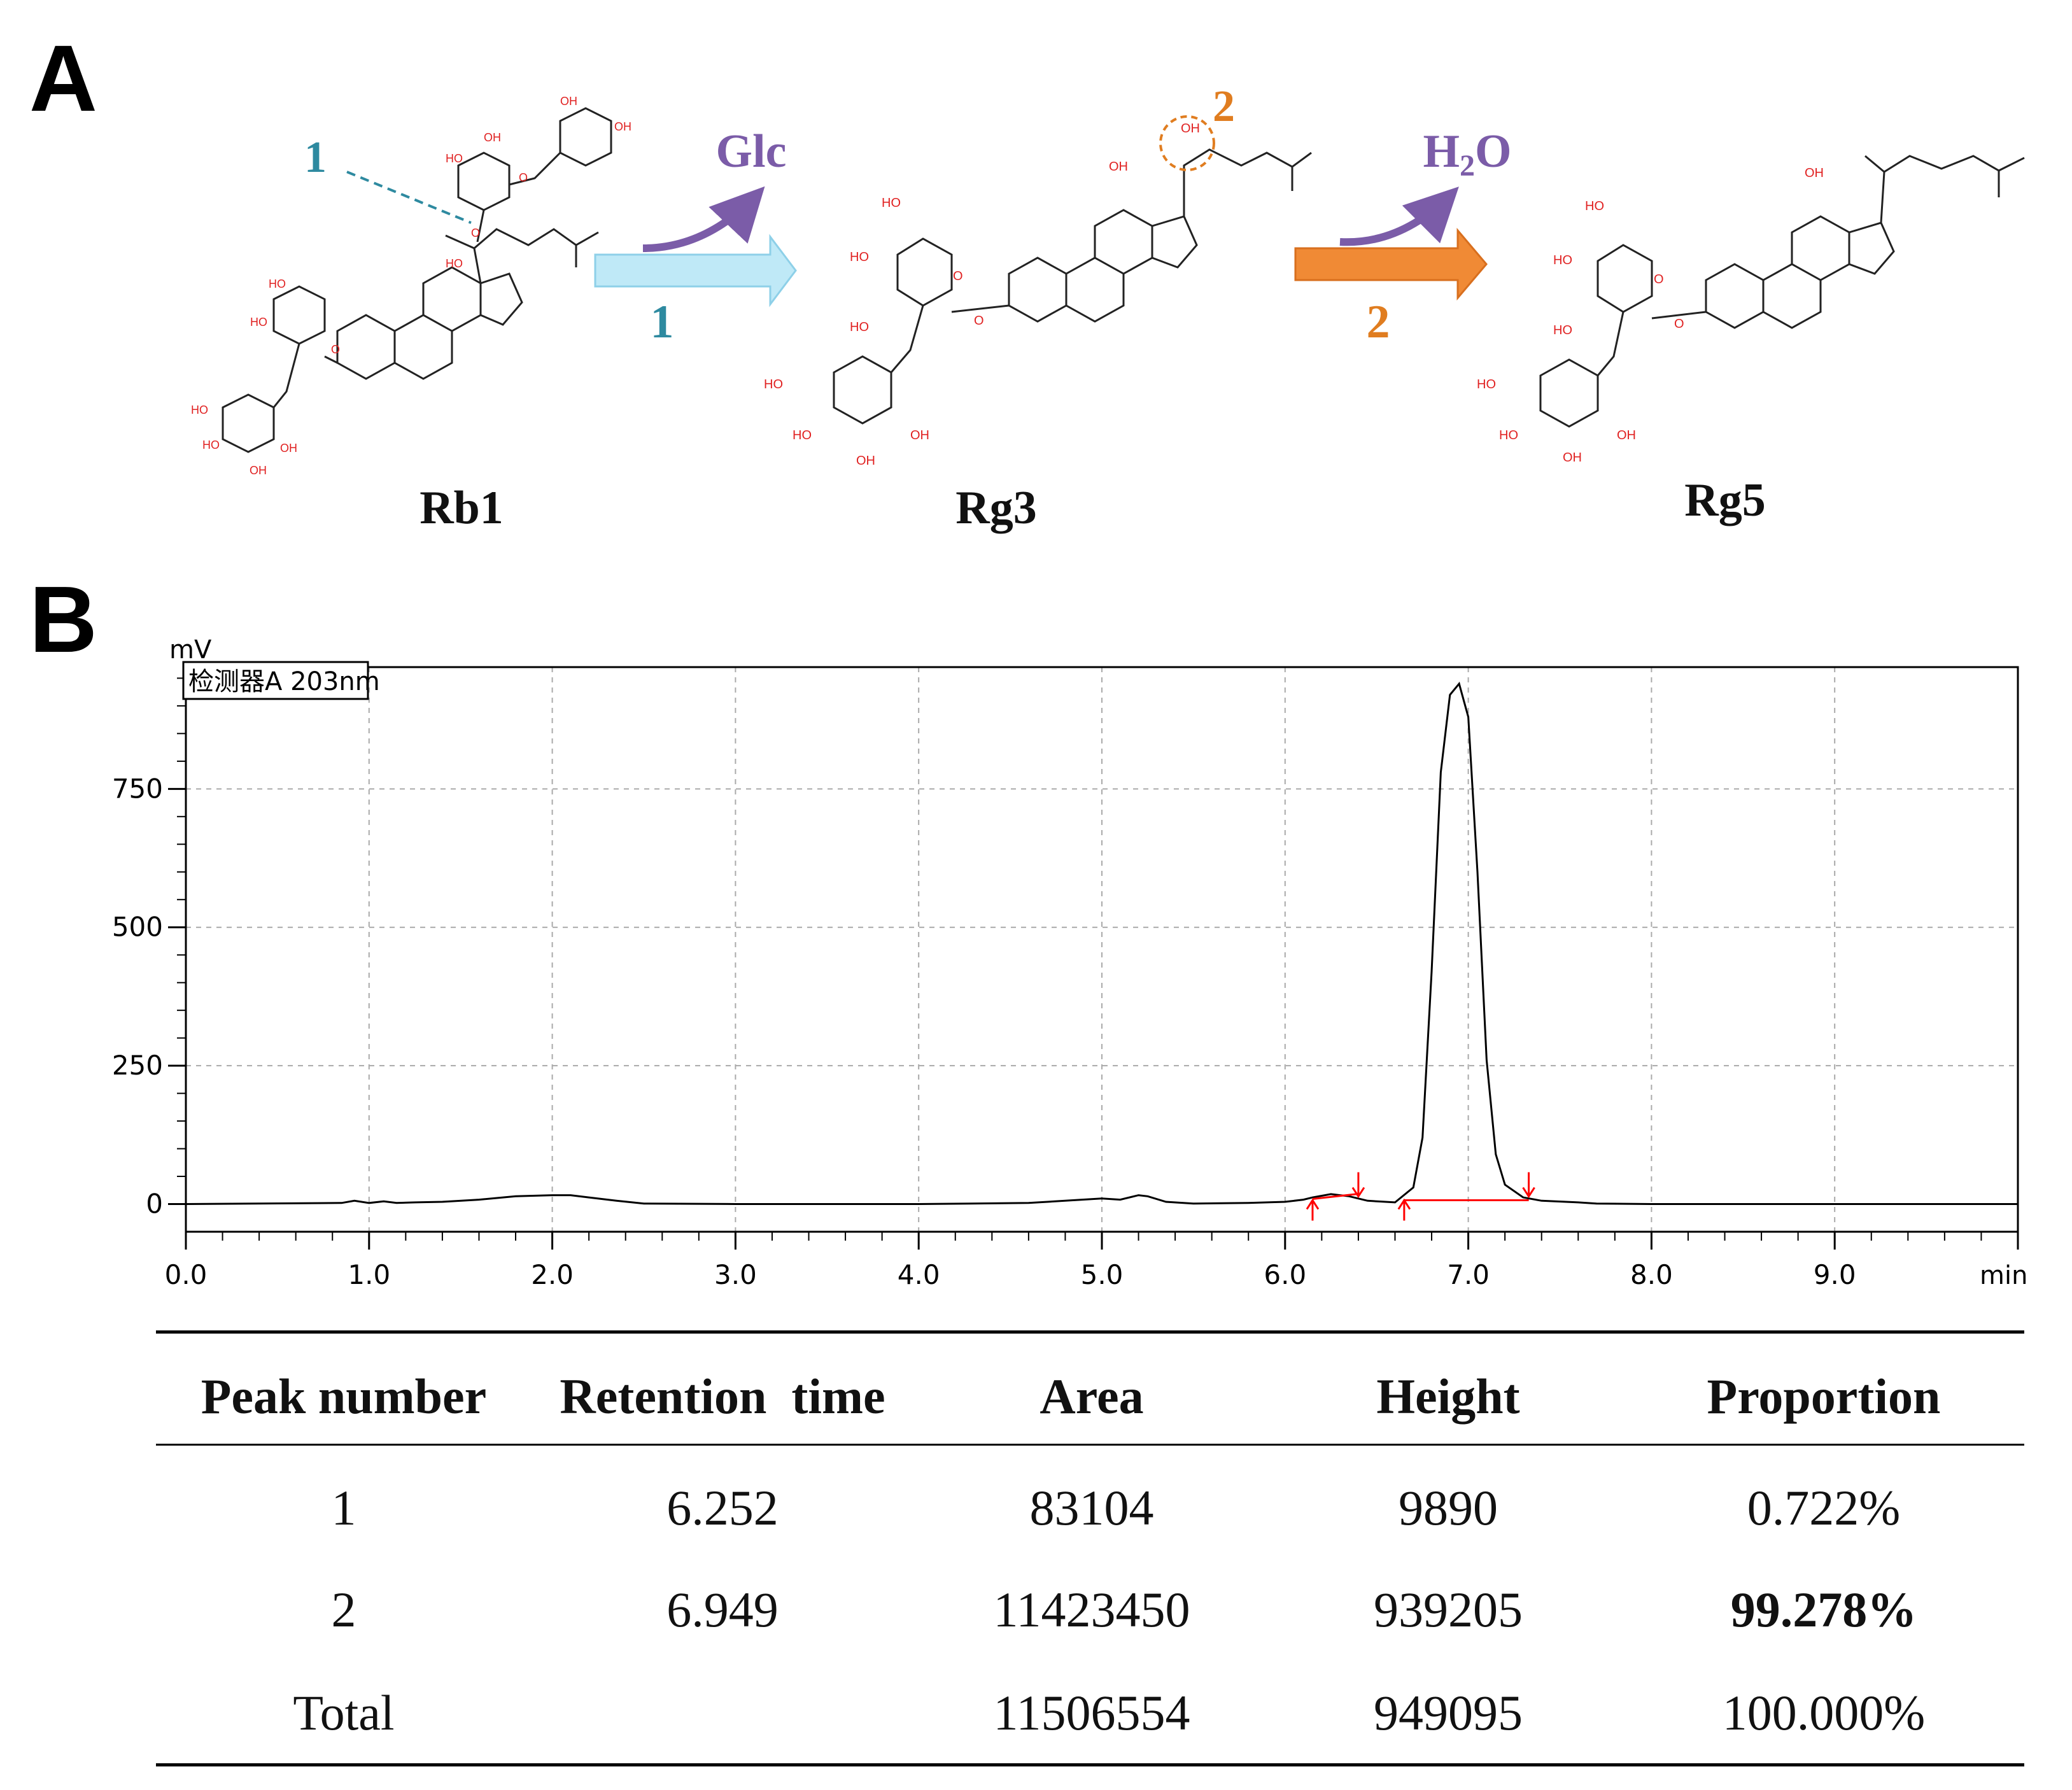 This screenshot has height=1790, width=2072. I want to click on y-tick-label: 0, so click(155, 1204).